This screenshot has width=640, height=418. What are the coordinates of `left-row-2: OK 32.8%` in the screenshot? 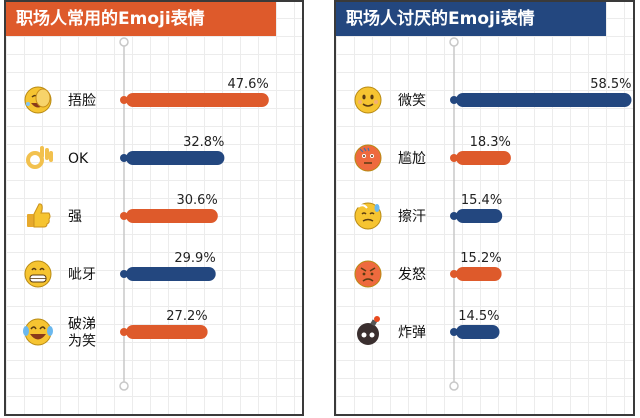 It's located at (125, 152).